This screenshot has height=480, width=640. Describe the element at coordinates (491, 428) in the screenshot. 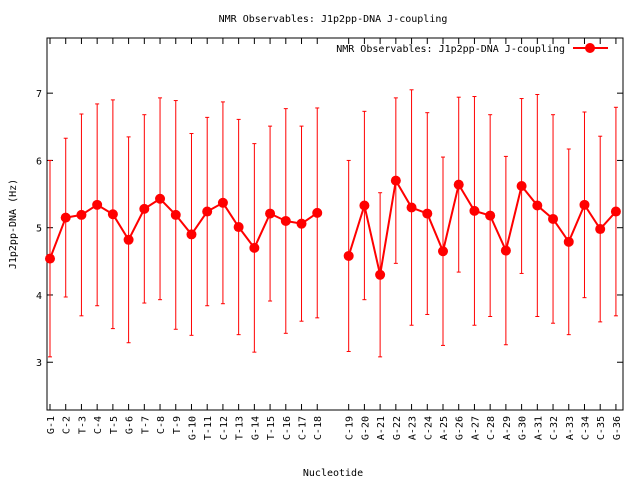

I see `x-tick-label: C-28` at that location.